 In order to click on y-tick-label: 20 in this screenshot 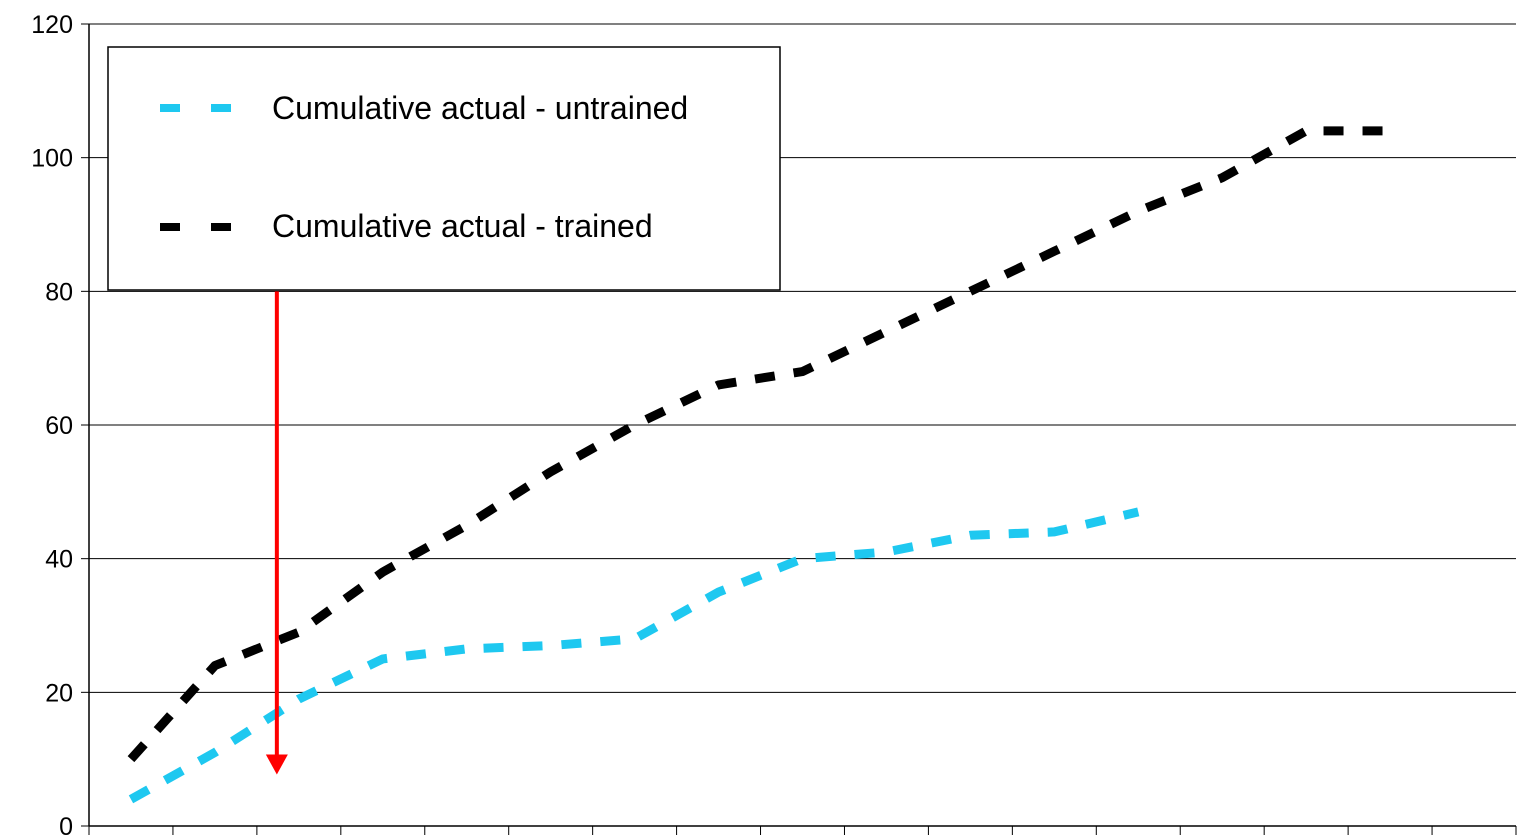, I will do `click(59, 693)`.